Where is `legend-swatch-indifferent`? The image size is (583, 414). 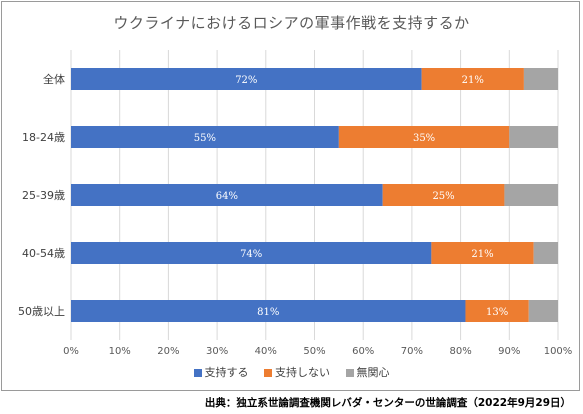 legend-swatch-indifferent is located at coordinates (349, 373).